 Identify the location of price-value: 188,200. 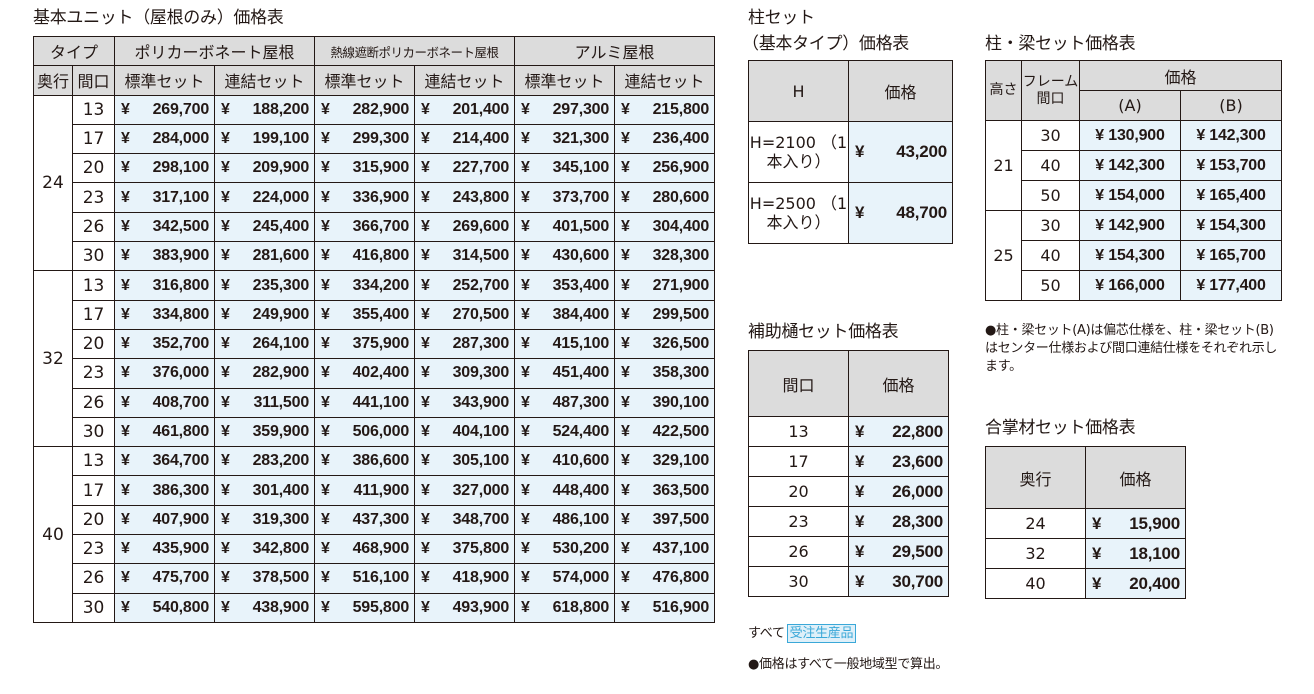
(281, 109).